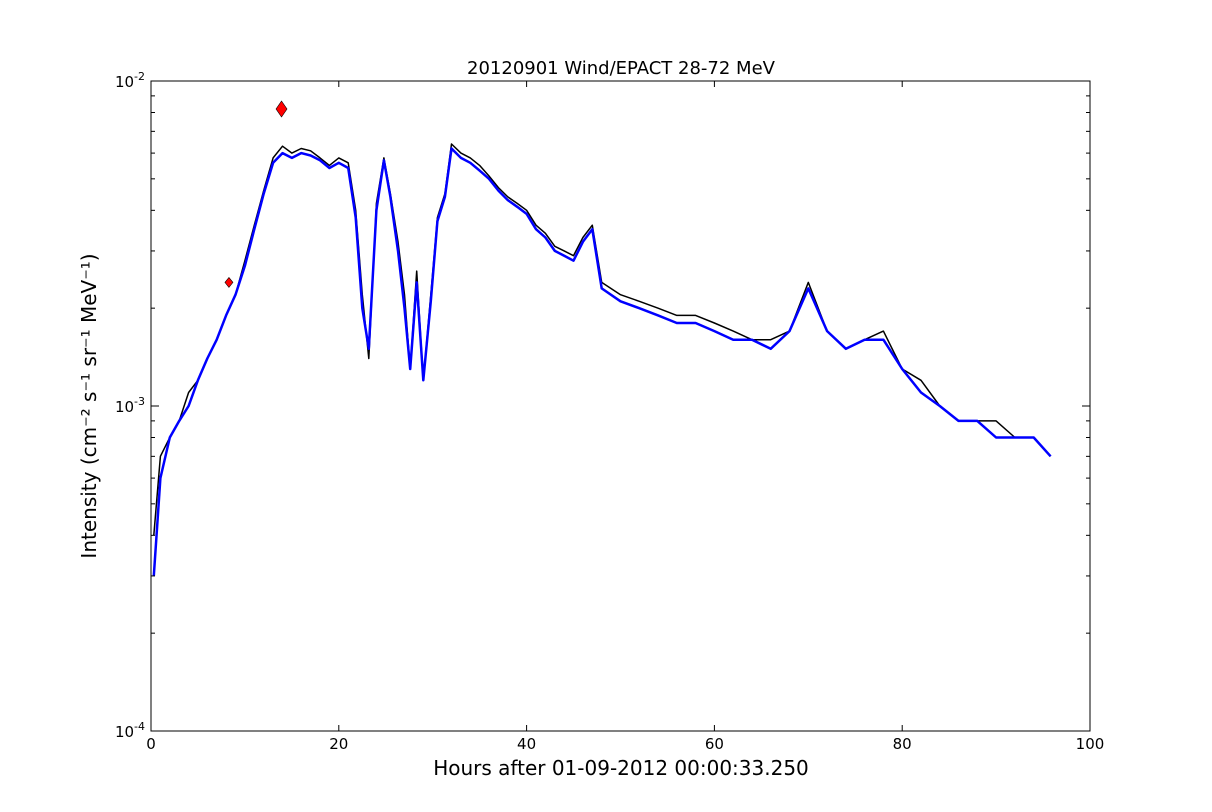  I want to click on x-tick-label: 0, so click(151, 744).